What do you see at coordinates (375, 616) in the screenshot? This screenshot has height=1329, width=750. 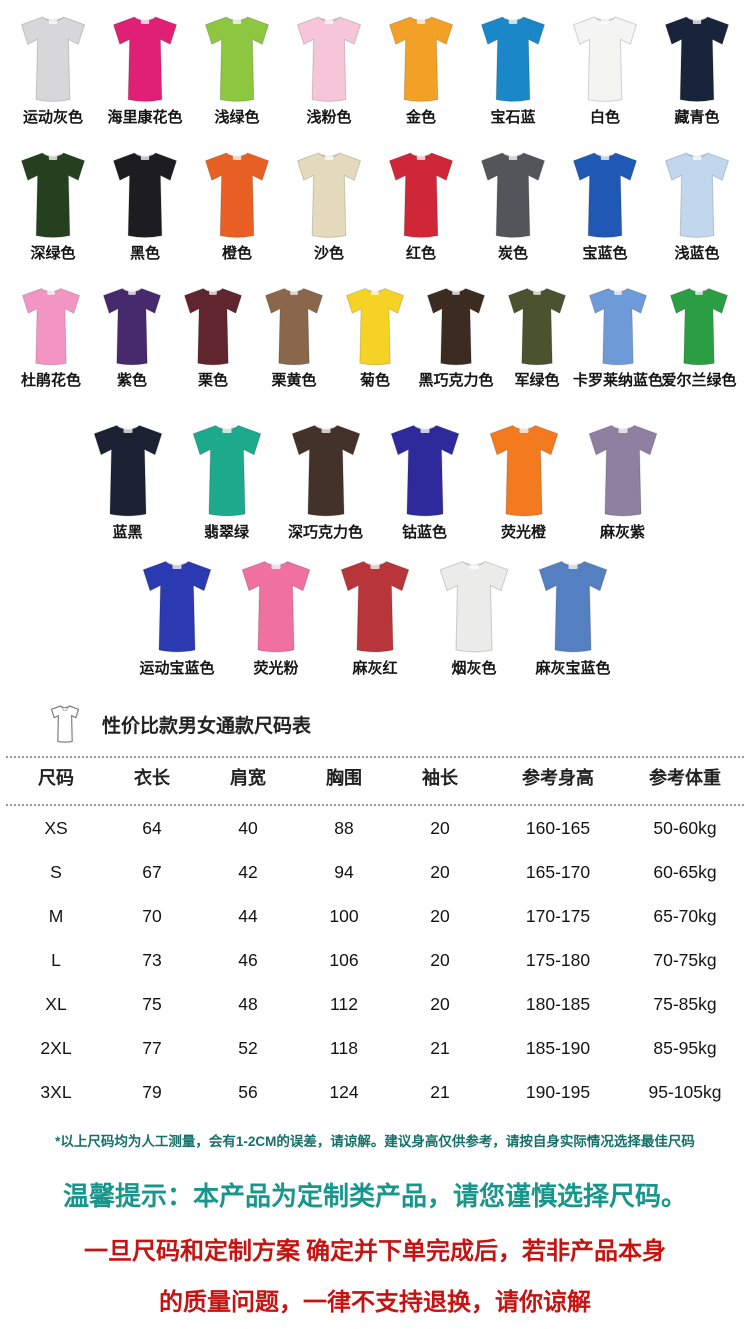 I see `shirt-swatch: 麻灰红` at bounding box center [375, 616].